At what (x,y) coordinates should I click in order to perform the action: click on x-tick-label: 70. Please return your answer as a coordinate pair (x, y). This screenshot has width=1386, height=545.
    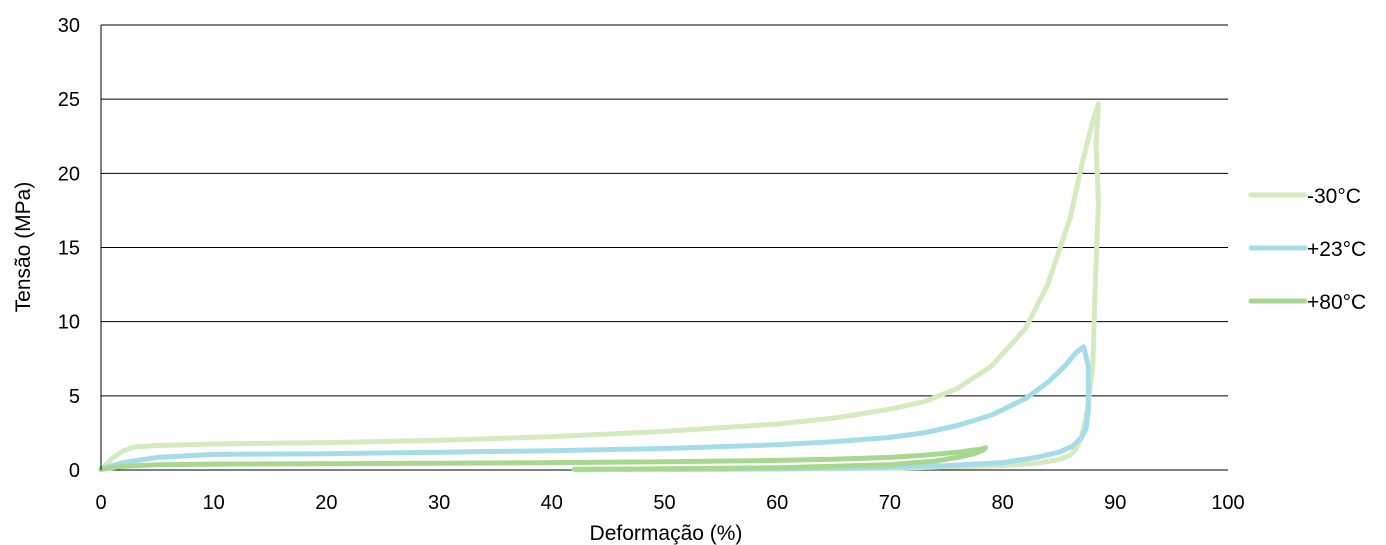
    Looking at the image, I should click on (890, 503).